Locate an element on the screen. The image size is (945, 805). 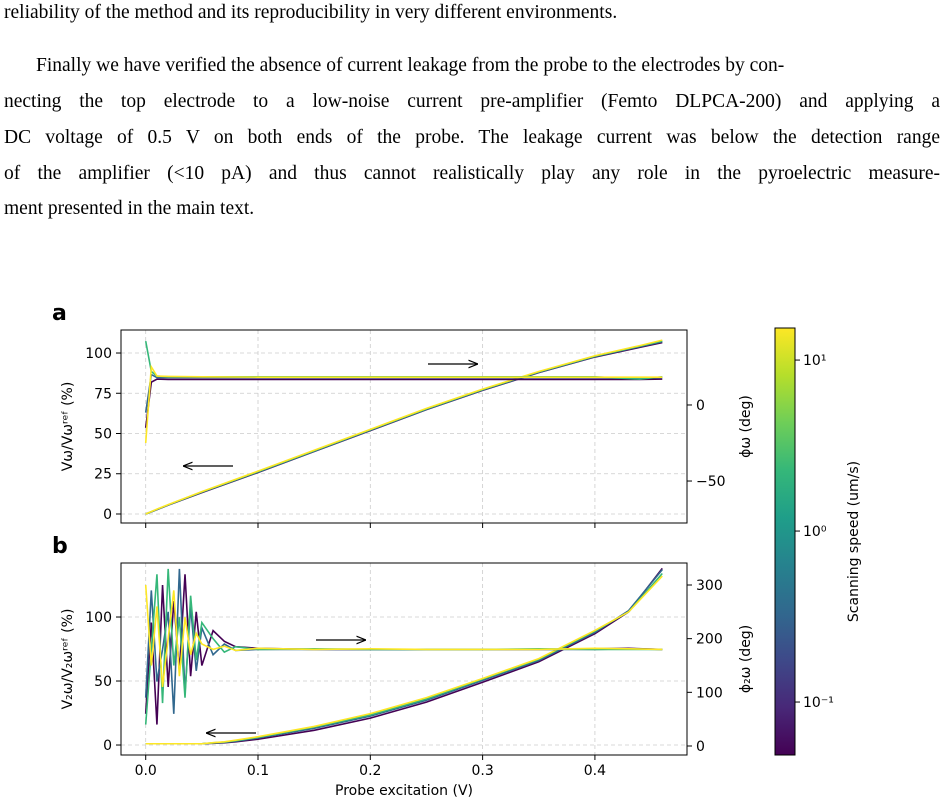
x-tick-label: 0.1 is located at coordinates (258, 771).